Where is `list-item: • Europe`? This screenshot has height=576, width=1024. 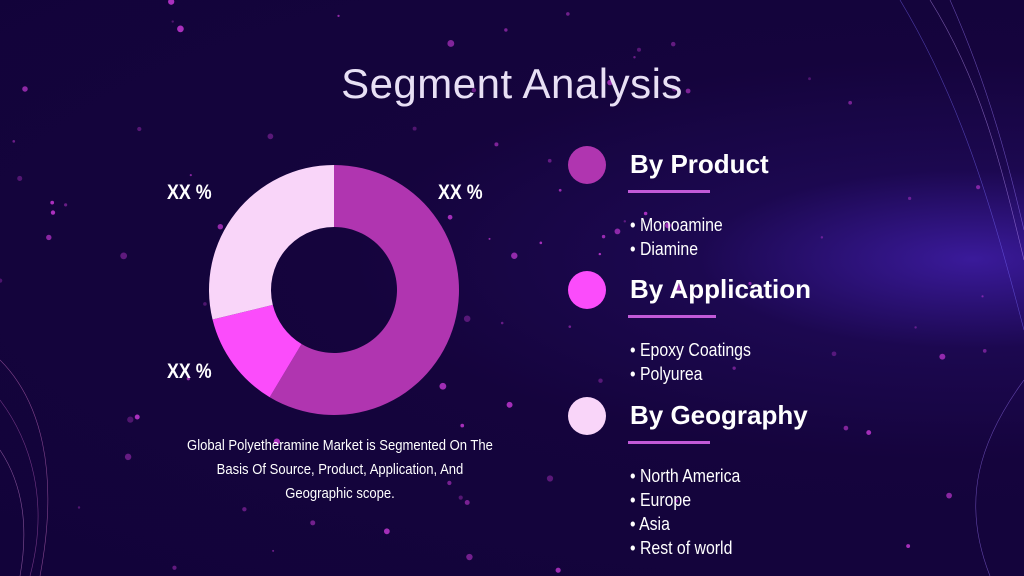
list-item: • Europe is located at coordinates (661, 500).